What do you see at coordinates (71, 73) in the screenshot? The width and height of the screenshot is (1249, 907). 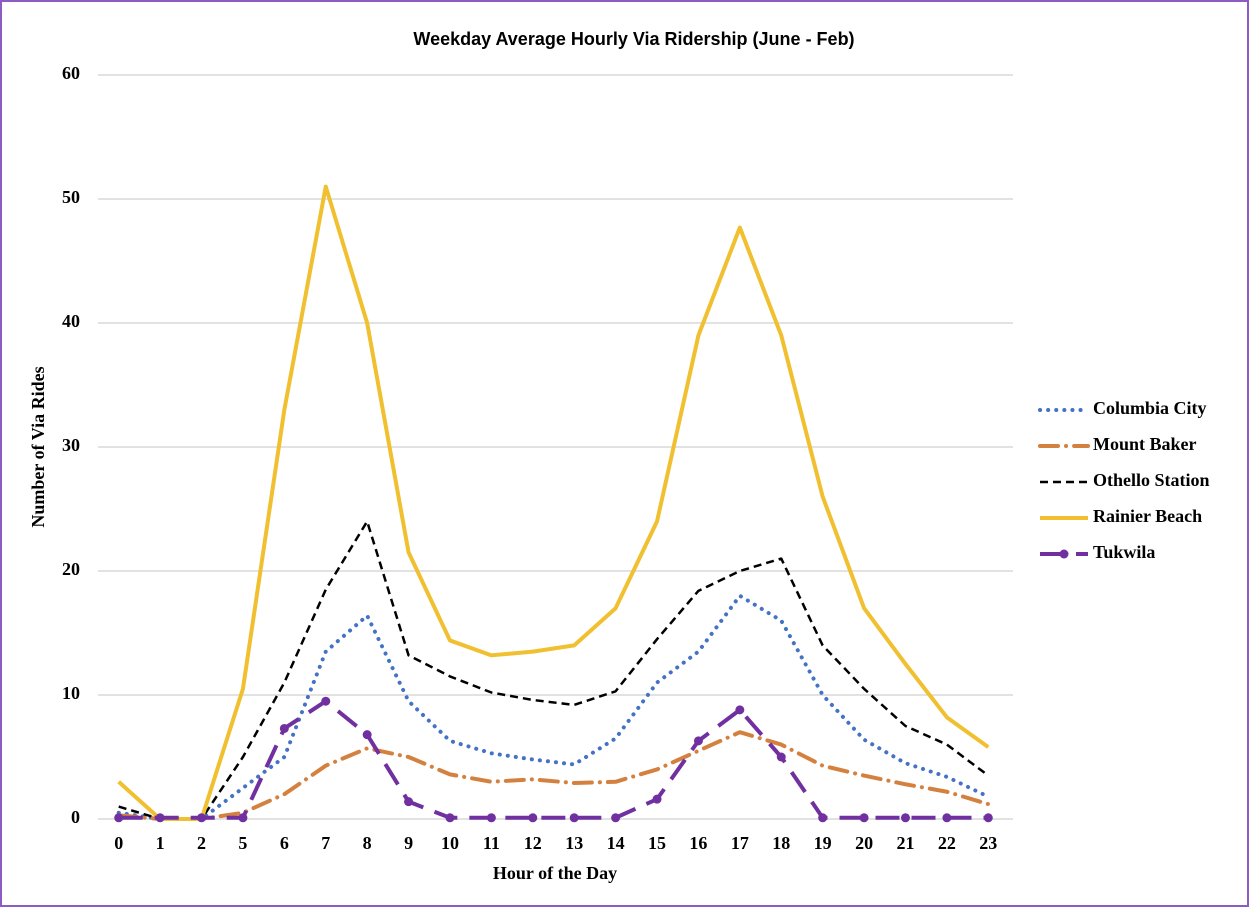 I see `y-tick-label: 60` at bounding box center [71, 73].